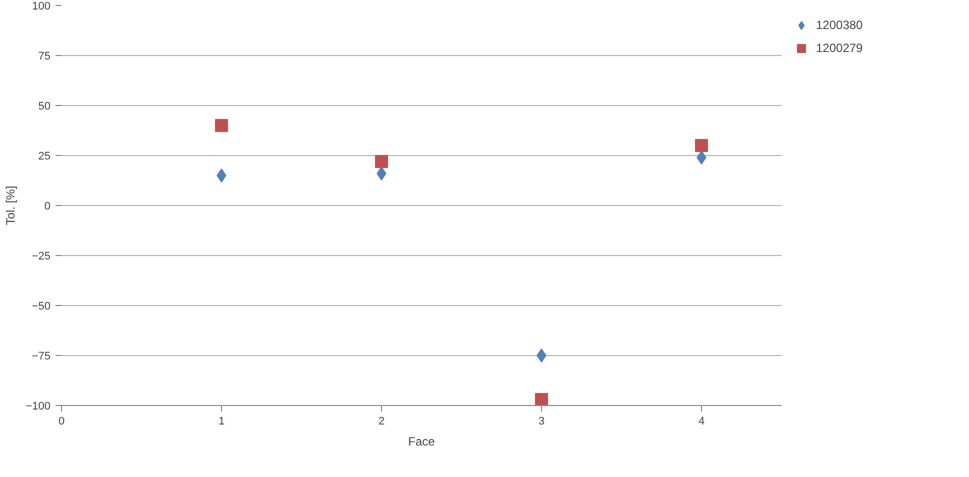 Image resolution: width=969 pixels, height=477 pixels. What do you see at coordinates (41, 306) in the screenshot?
I see `y-tick-label: −50` at bounding box center [41, 306].